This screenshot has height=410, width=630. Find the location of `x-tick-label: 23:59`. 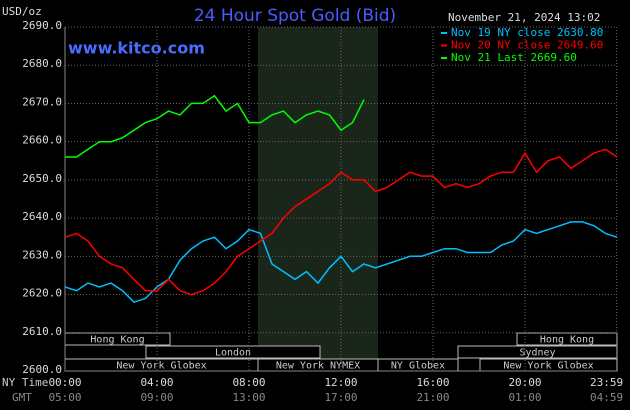

x-tick-label: 23:59 is located at coordinates (606, 382).